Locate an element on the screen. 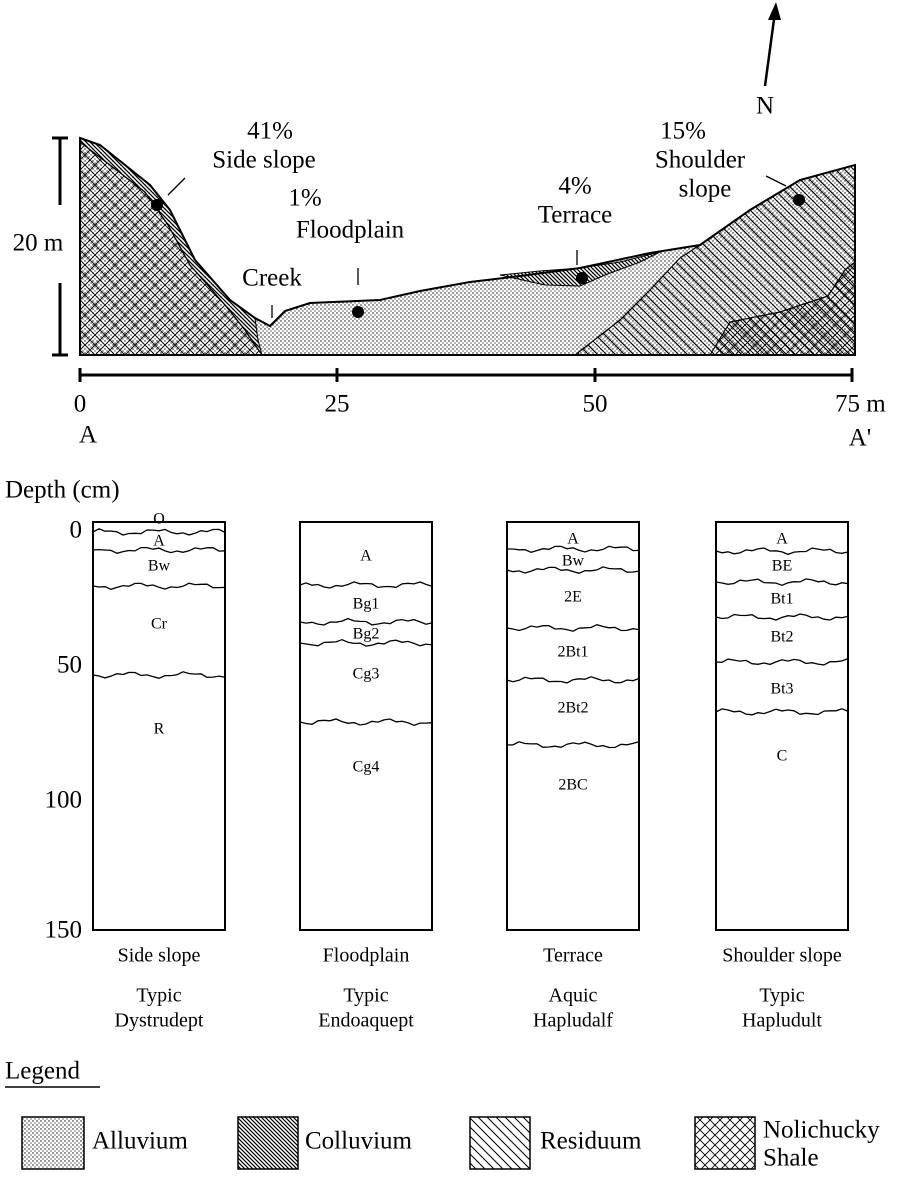 The width and height of the screenshot is (910, 1179). horizon-label: Bt1 is located at coordinates (781, 599).